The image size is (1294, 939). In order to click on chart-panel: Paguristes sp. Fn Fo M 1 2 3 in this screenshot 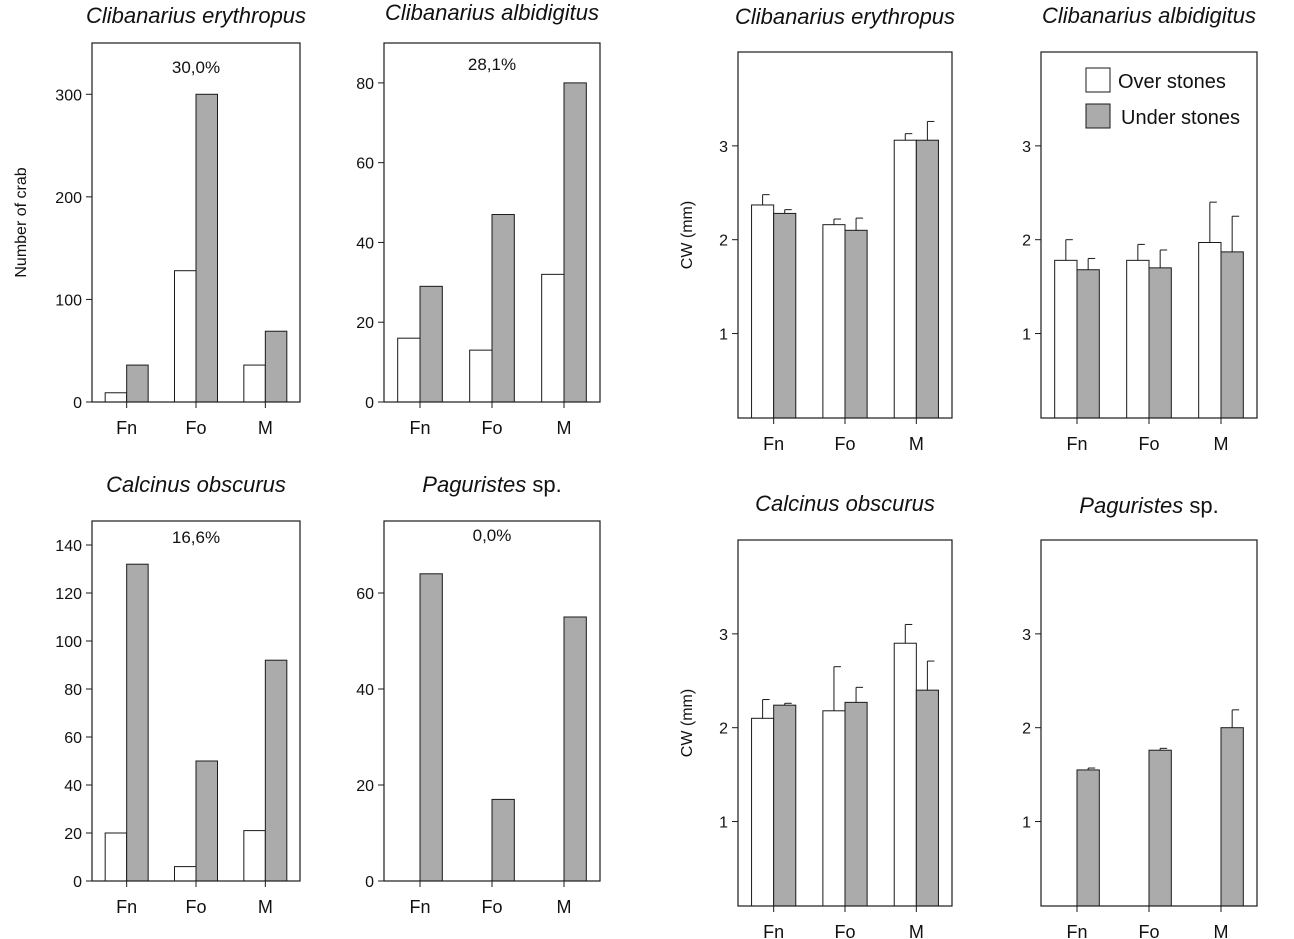, I will do `click(1140, 716)`.